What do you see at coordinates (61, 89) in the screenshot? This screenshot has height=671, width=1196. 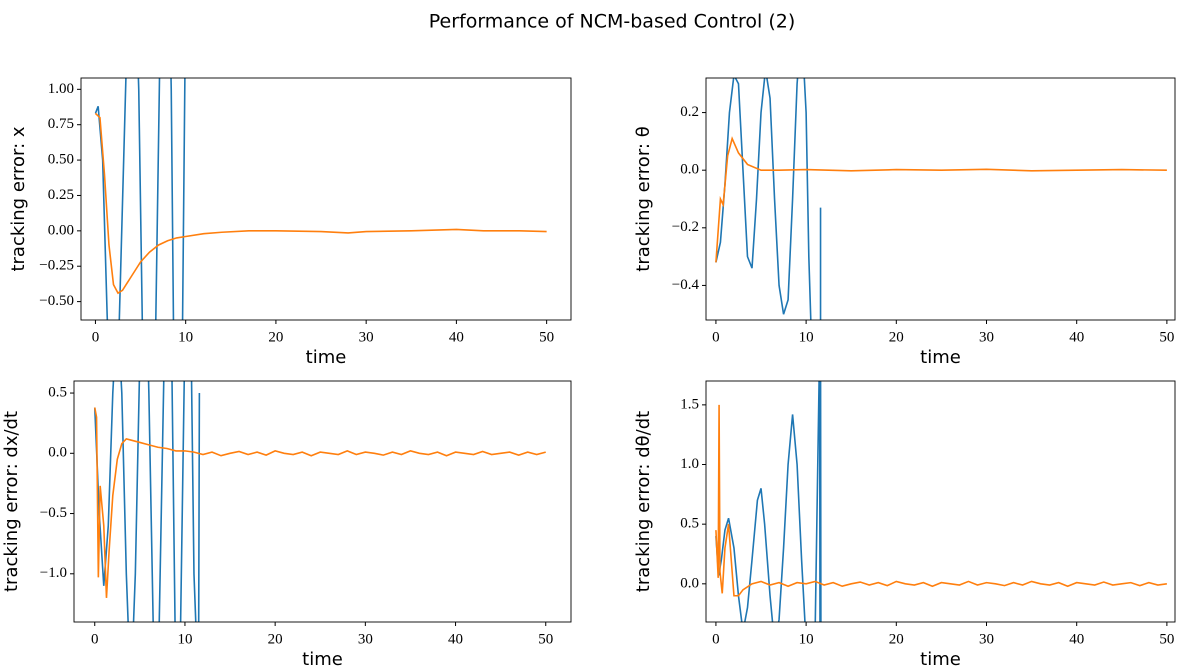 I see `y-tick-label: 1.00` at bounding box center [61, 89].